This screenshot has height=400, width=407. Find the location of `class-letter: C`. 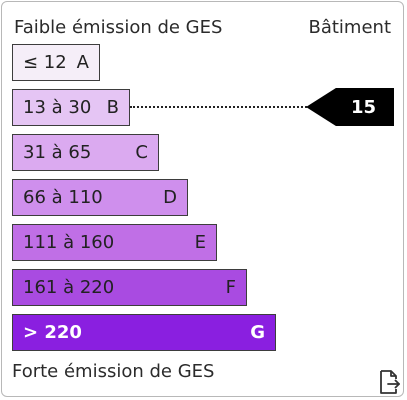

class-letter: C is located at coordinates (141, 152).